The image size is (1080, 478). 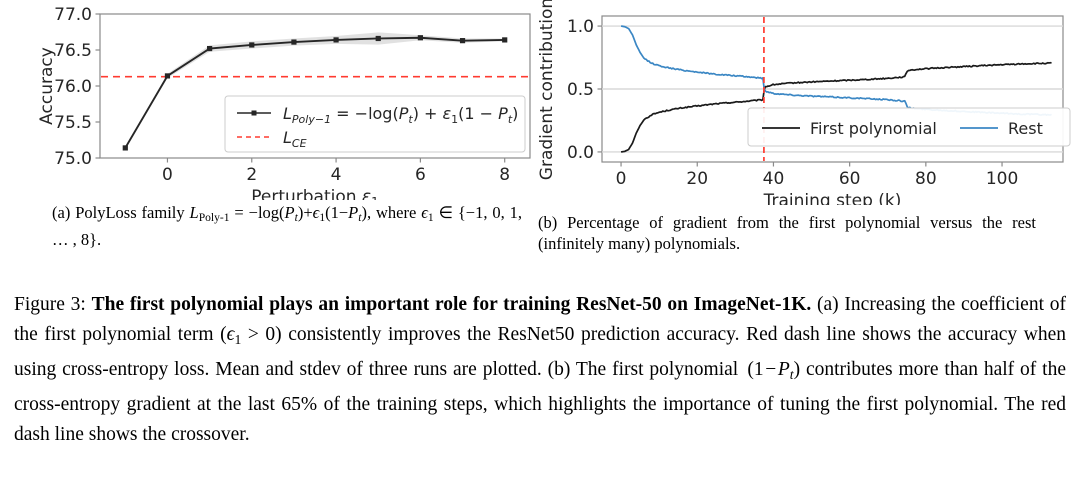 I want to click on x-tick-label: 4, so click(x=336, y=175).